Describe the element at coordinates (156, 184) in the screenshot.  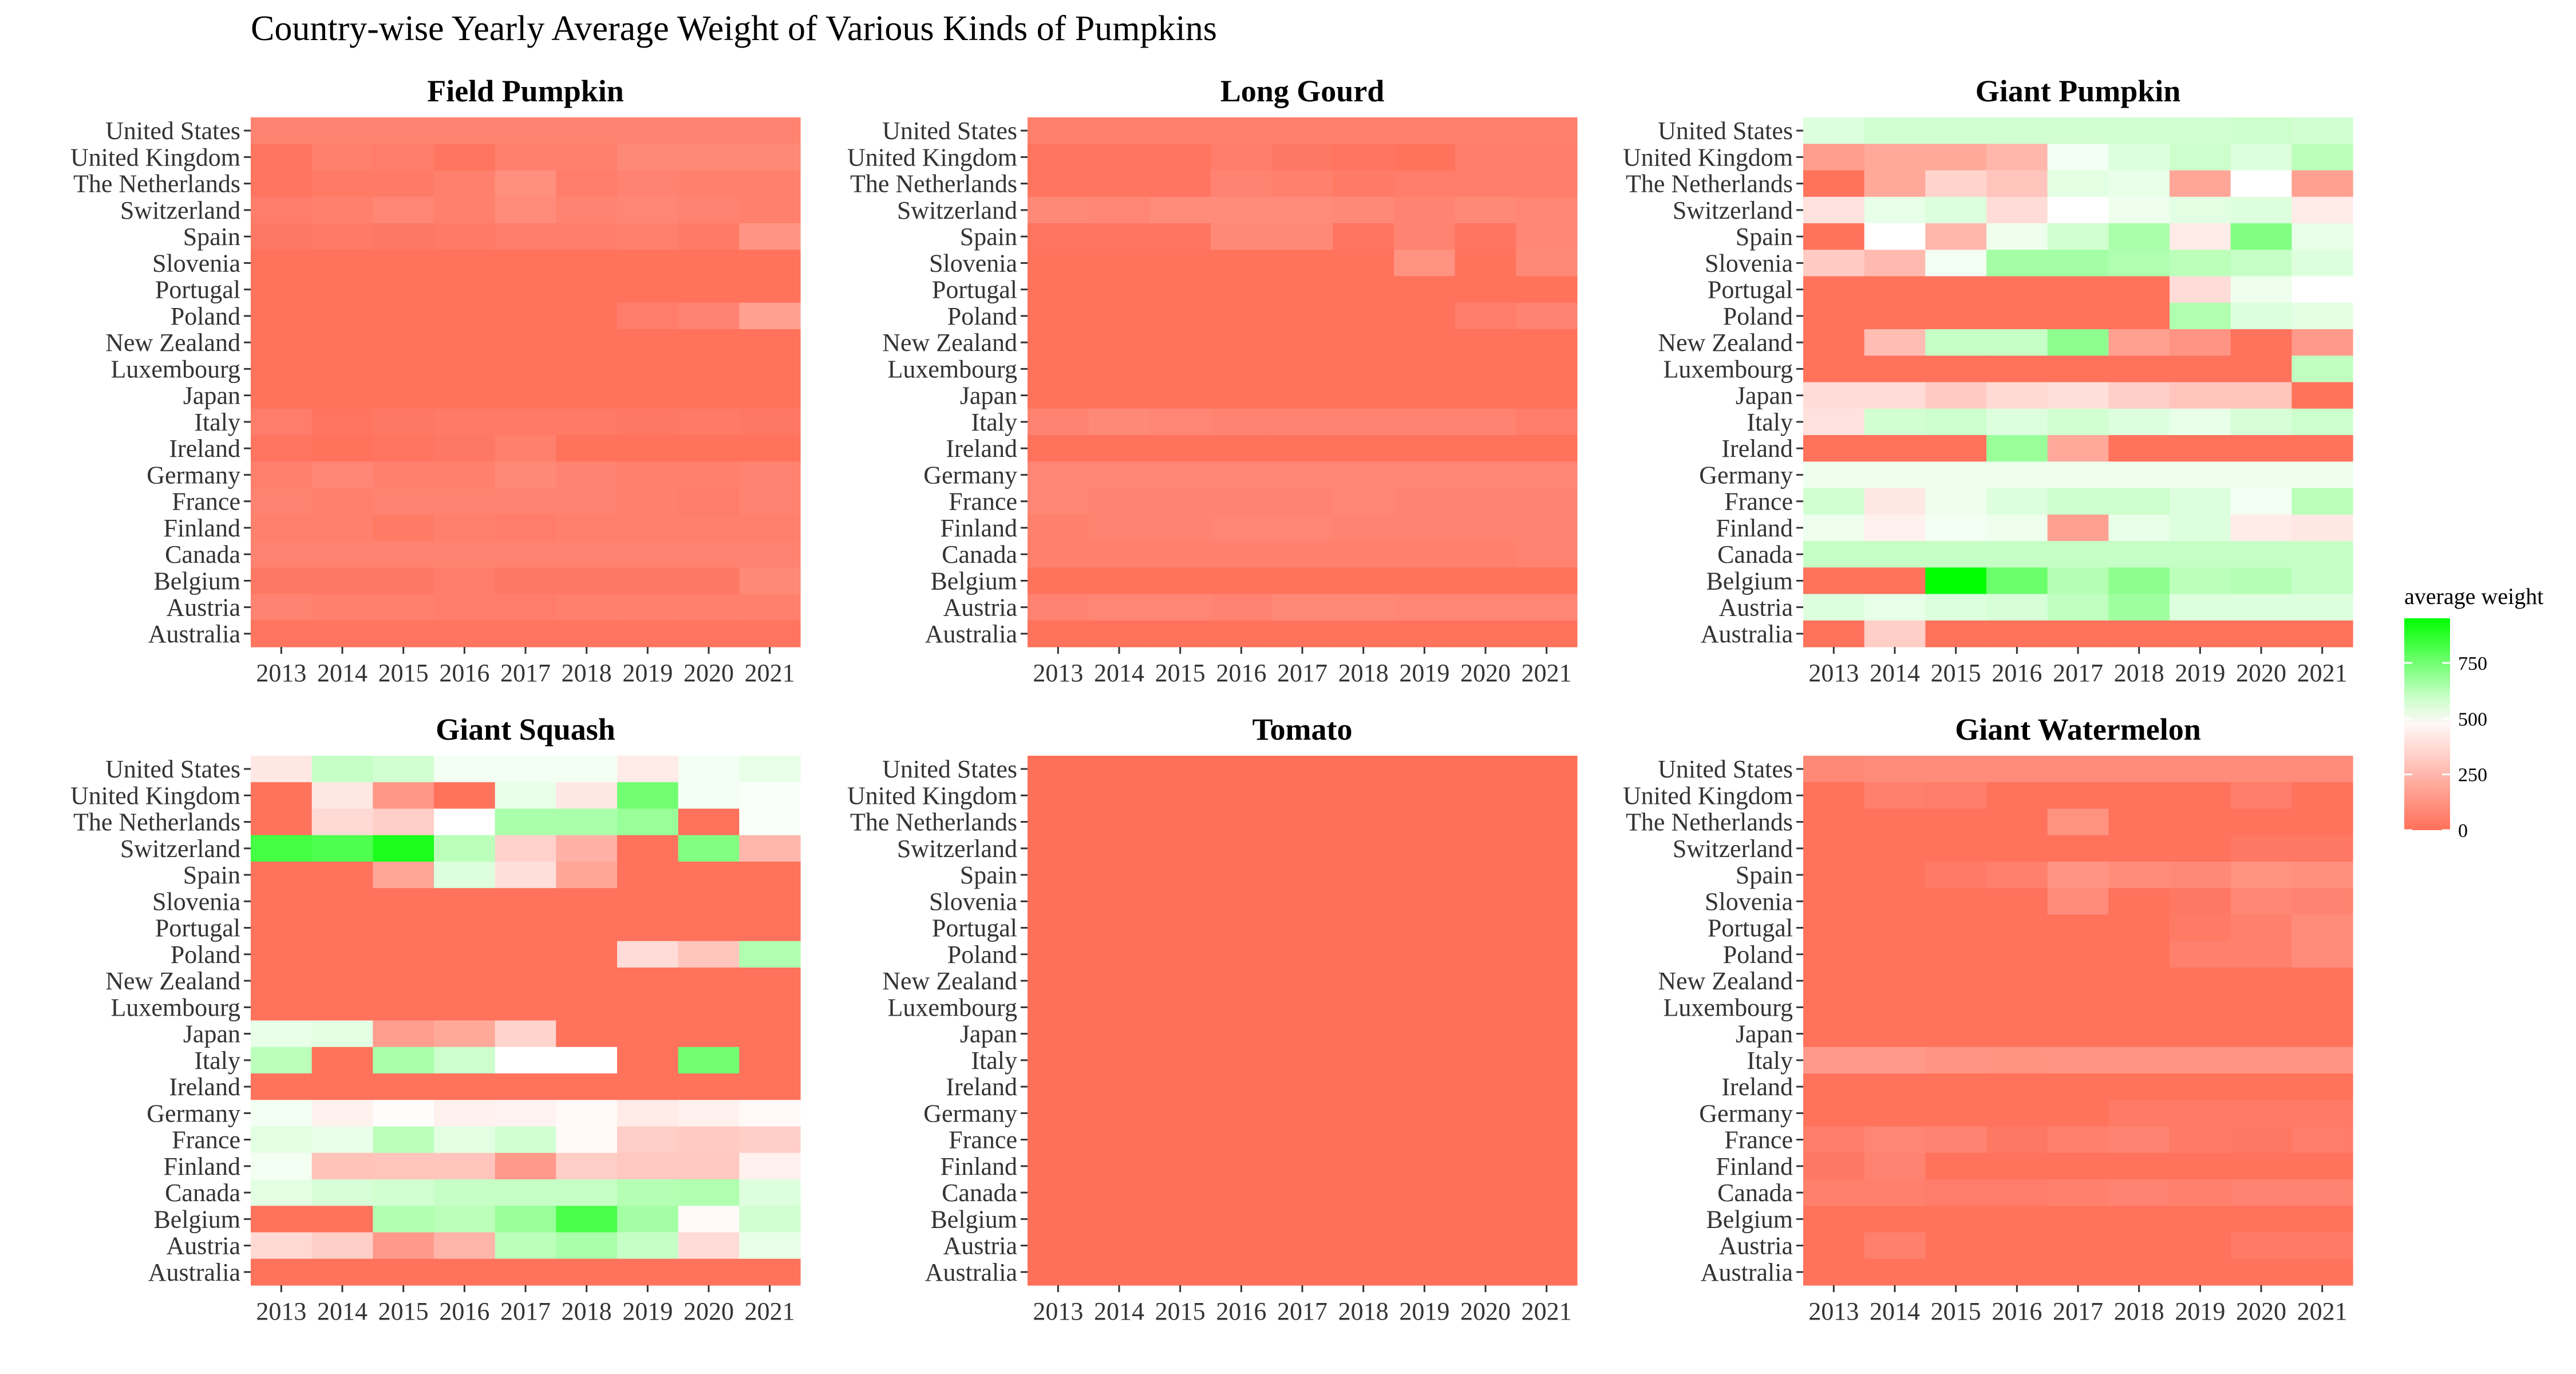
I see `y-tick-label: The Netherlands` at that location.